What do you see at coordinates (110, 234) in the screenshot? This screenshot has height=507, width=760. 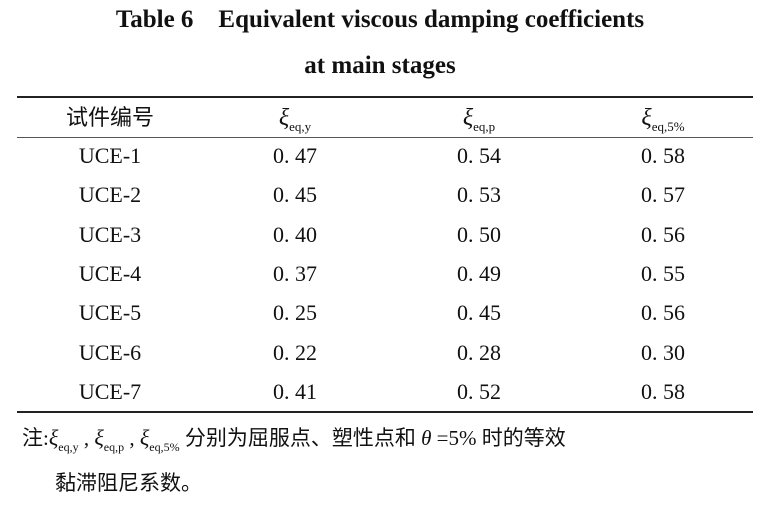 I see `specimen-cell: UCE-3` at bounding box center [110, 234].